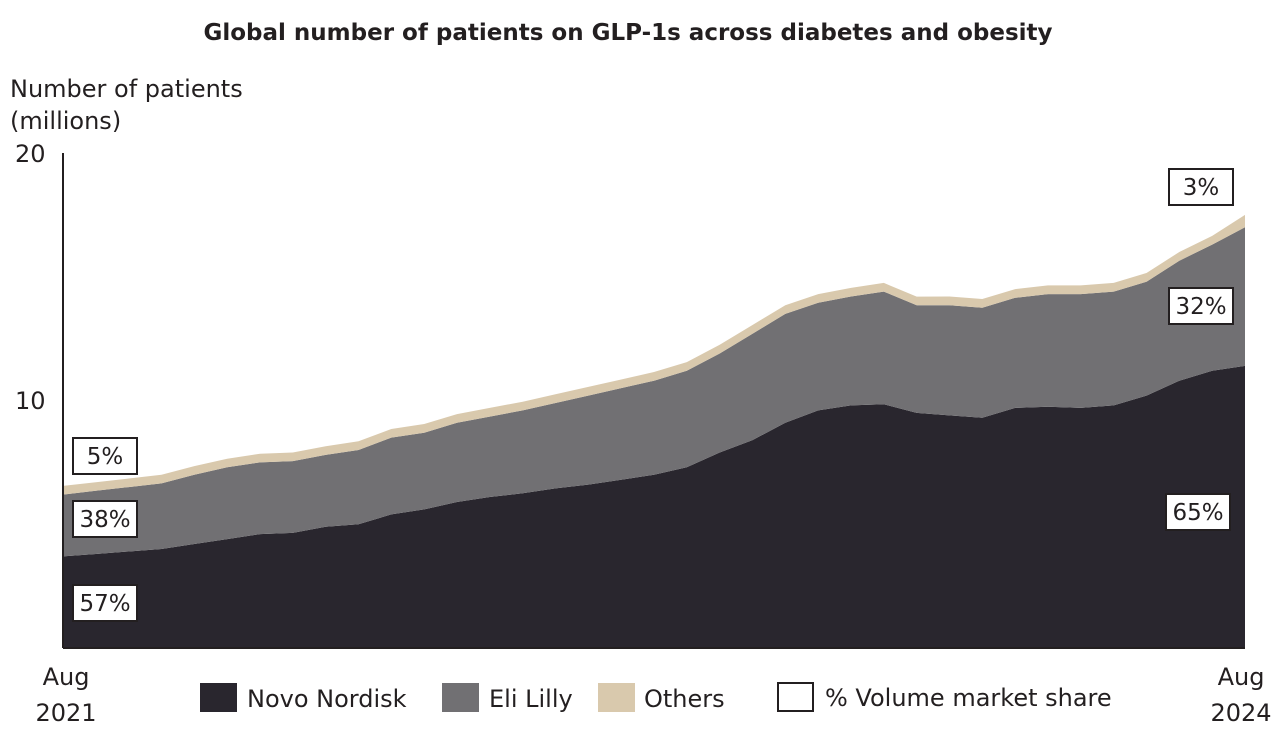  What do you see at coordinates (30, 154) in the screenshot?
I see `y-tick-20: 20` at bounding box center [30, 154].